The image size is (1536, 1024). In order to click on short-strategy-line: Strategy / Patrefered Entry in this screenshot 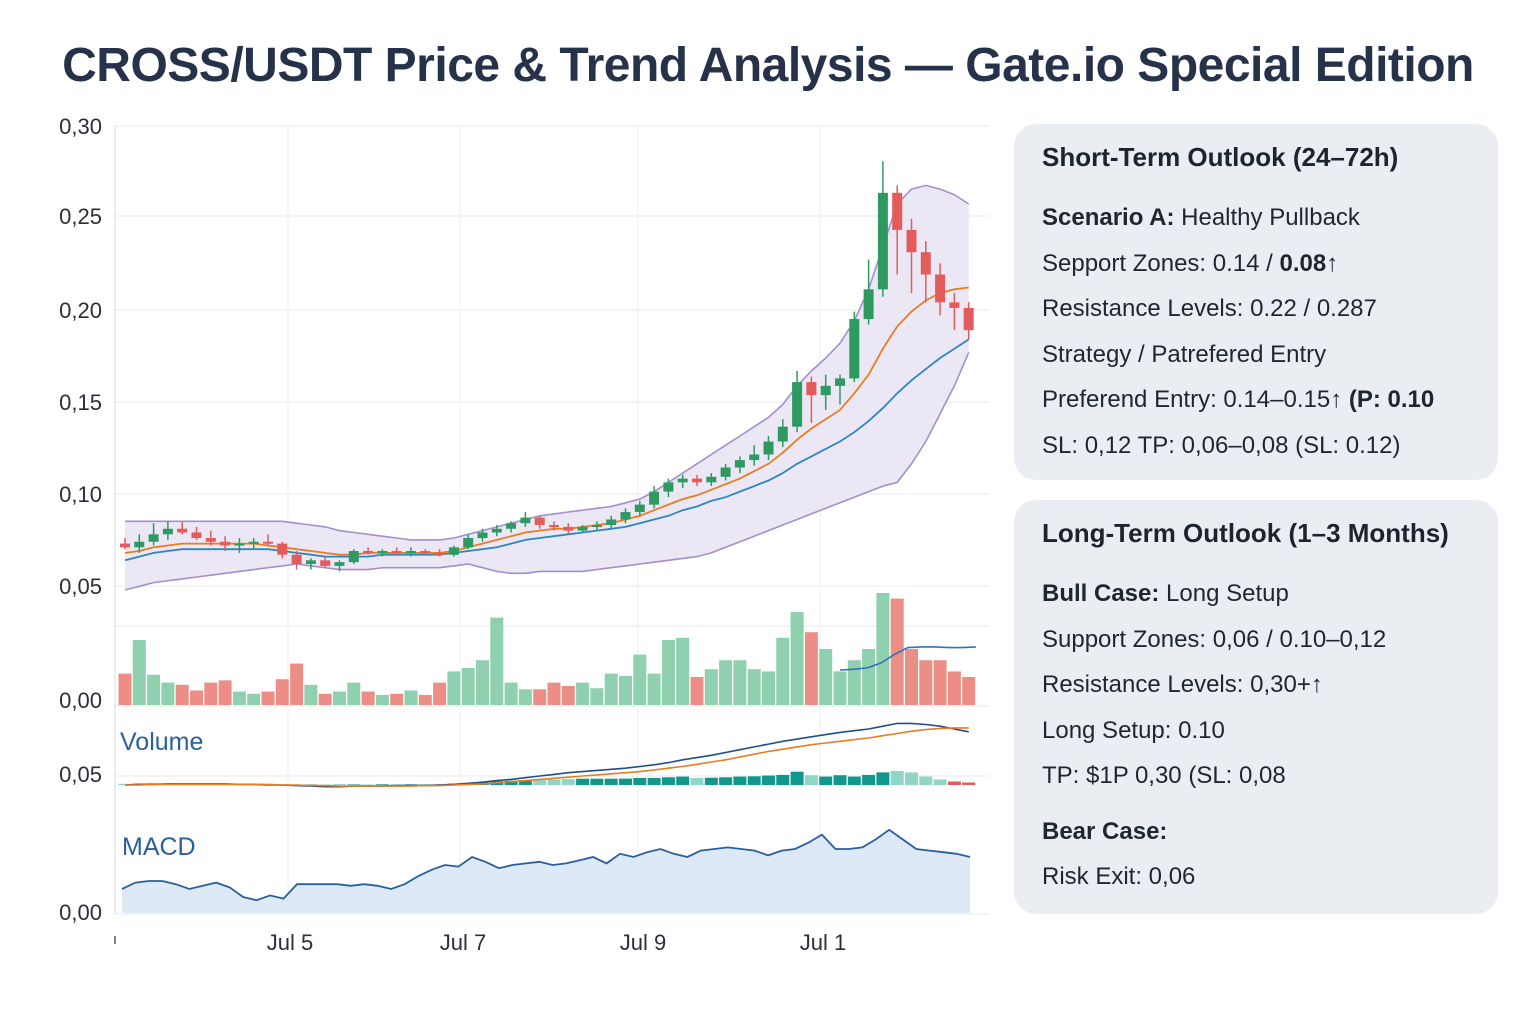, I will do `click(1184, 354)`.